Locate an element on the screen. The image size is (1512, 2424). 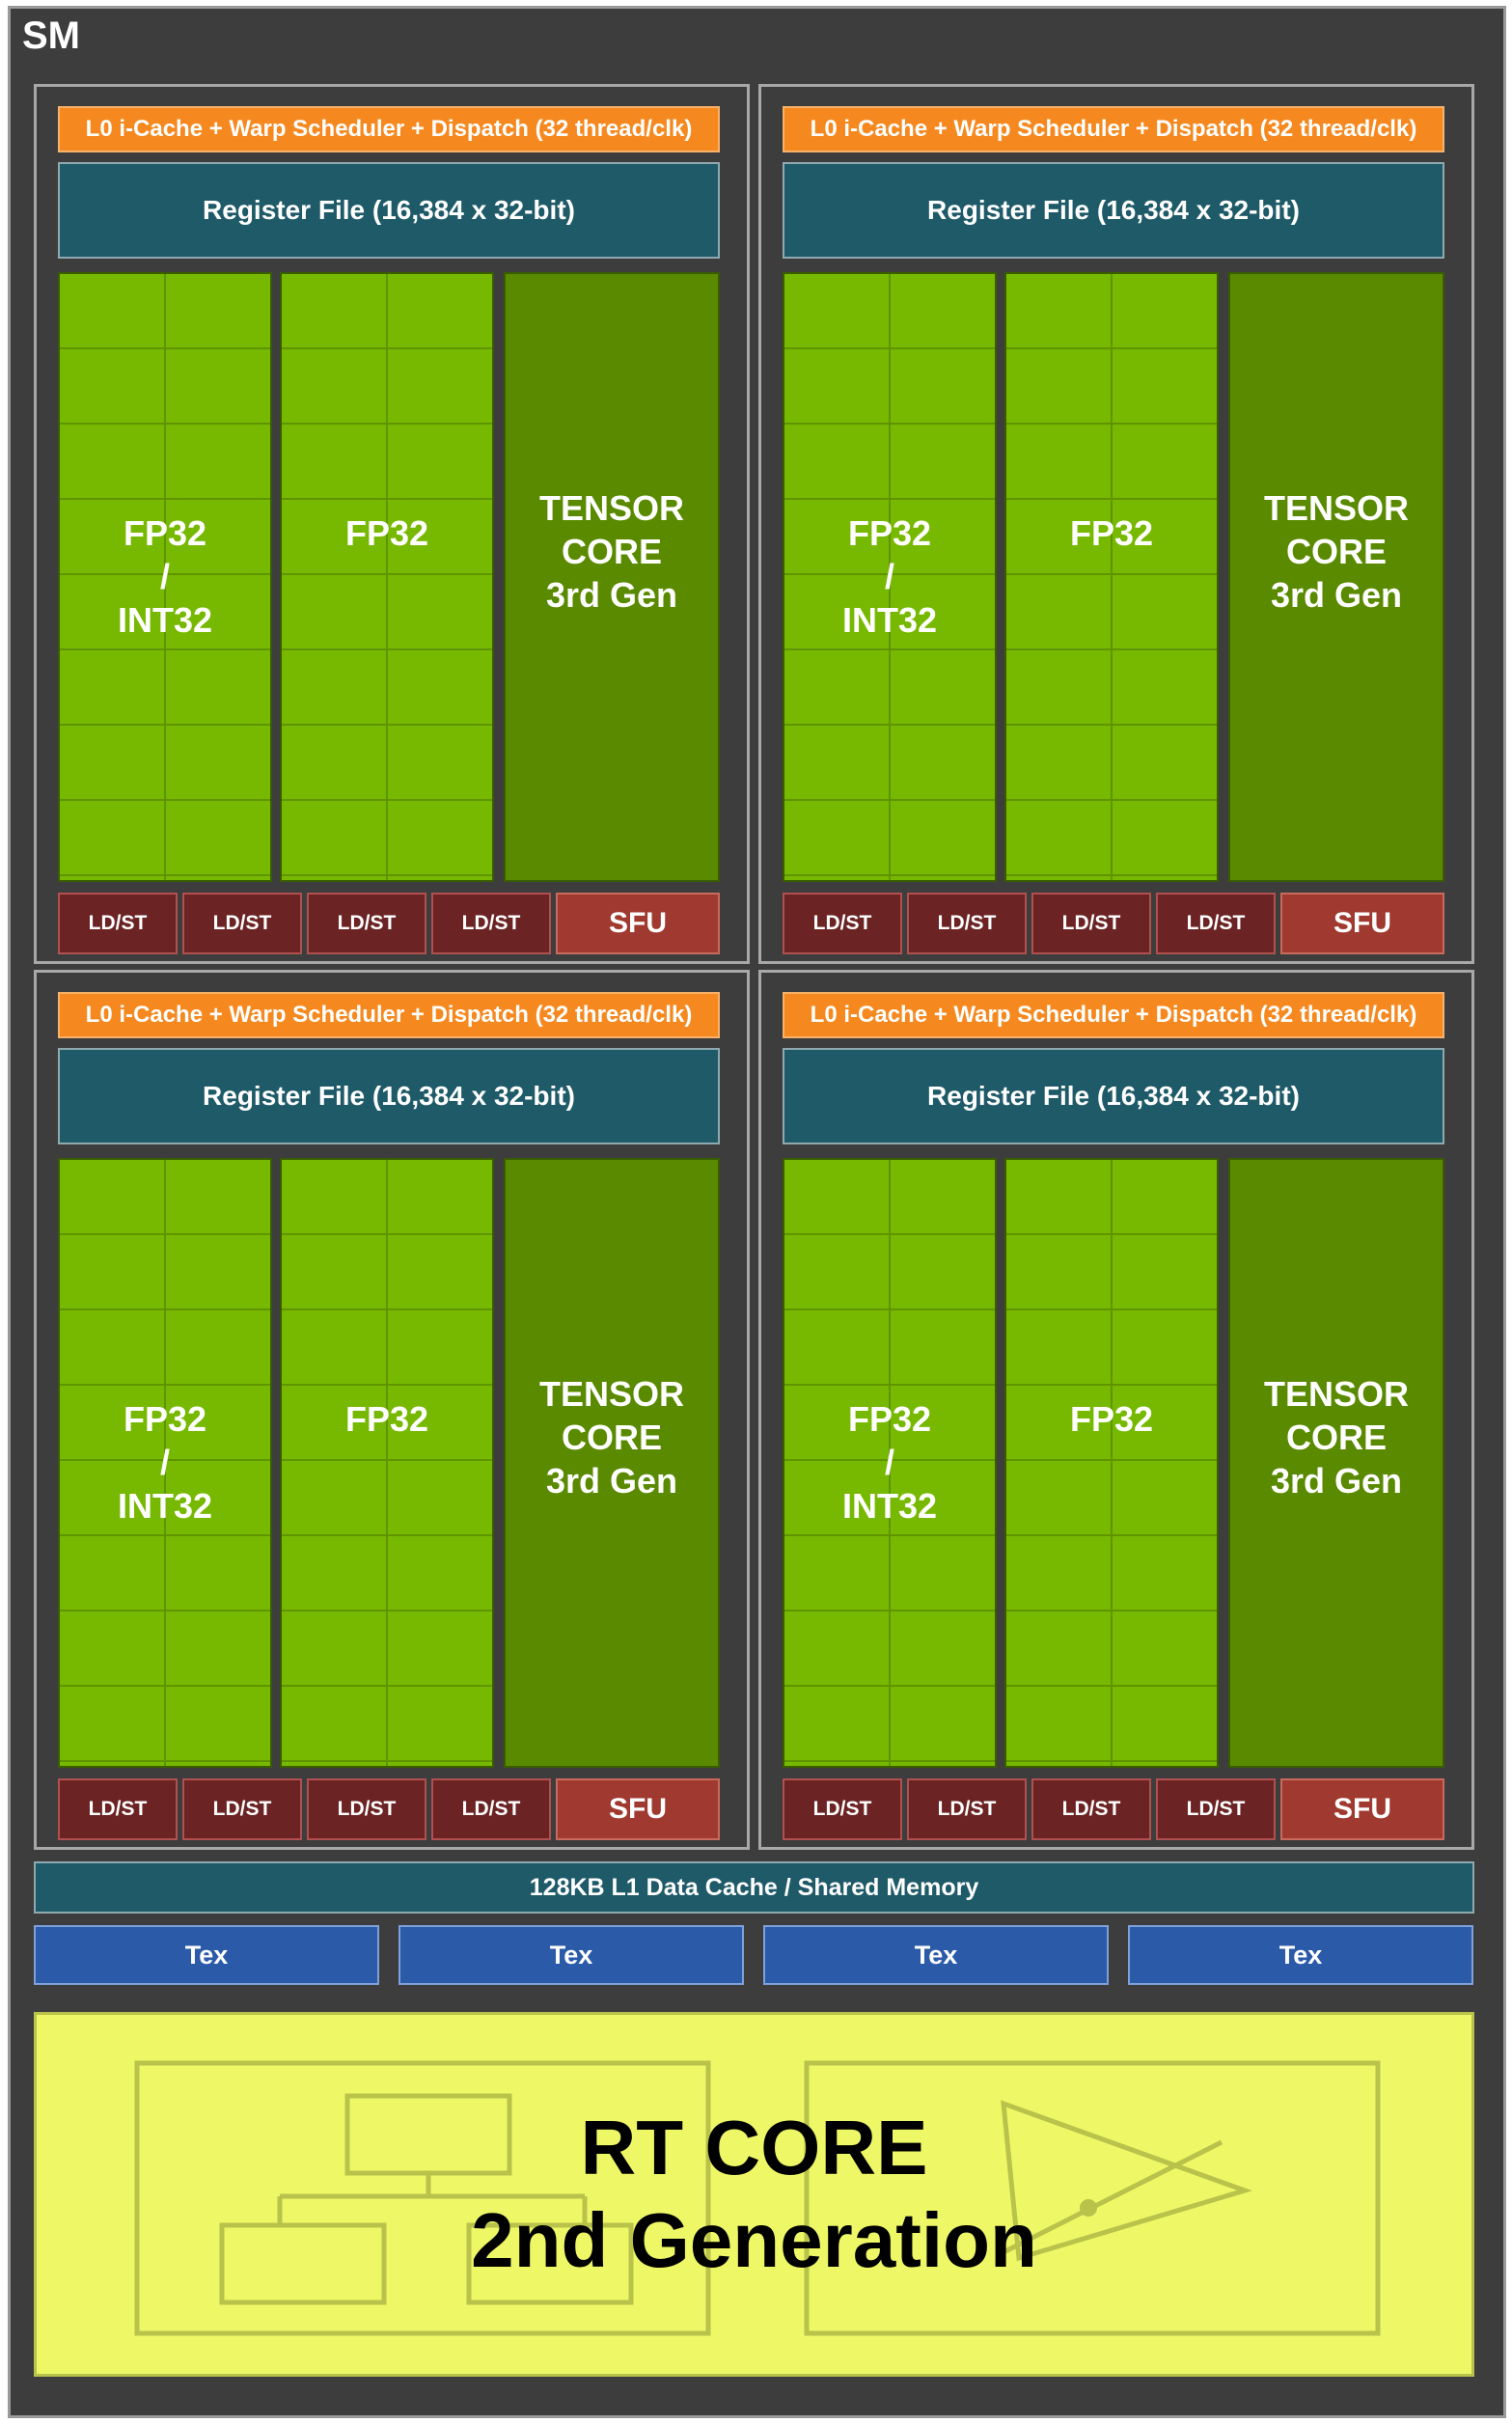
triangle-box-outline is located at coordinates (1092, 2198).